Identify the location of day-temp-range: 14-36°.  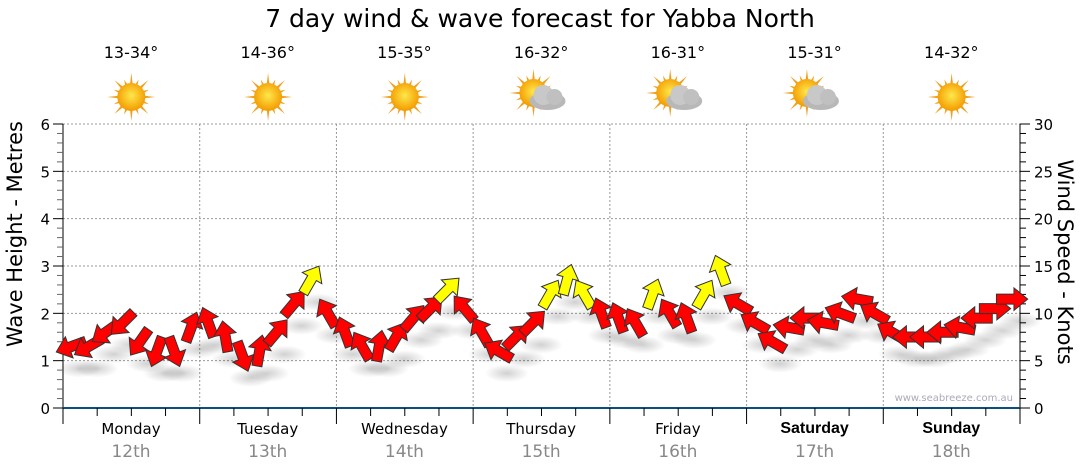
(267, 52).